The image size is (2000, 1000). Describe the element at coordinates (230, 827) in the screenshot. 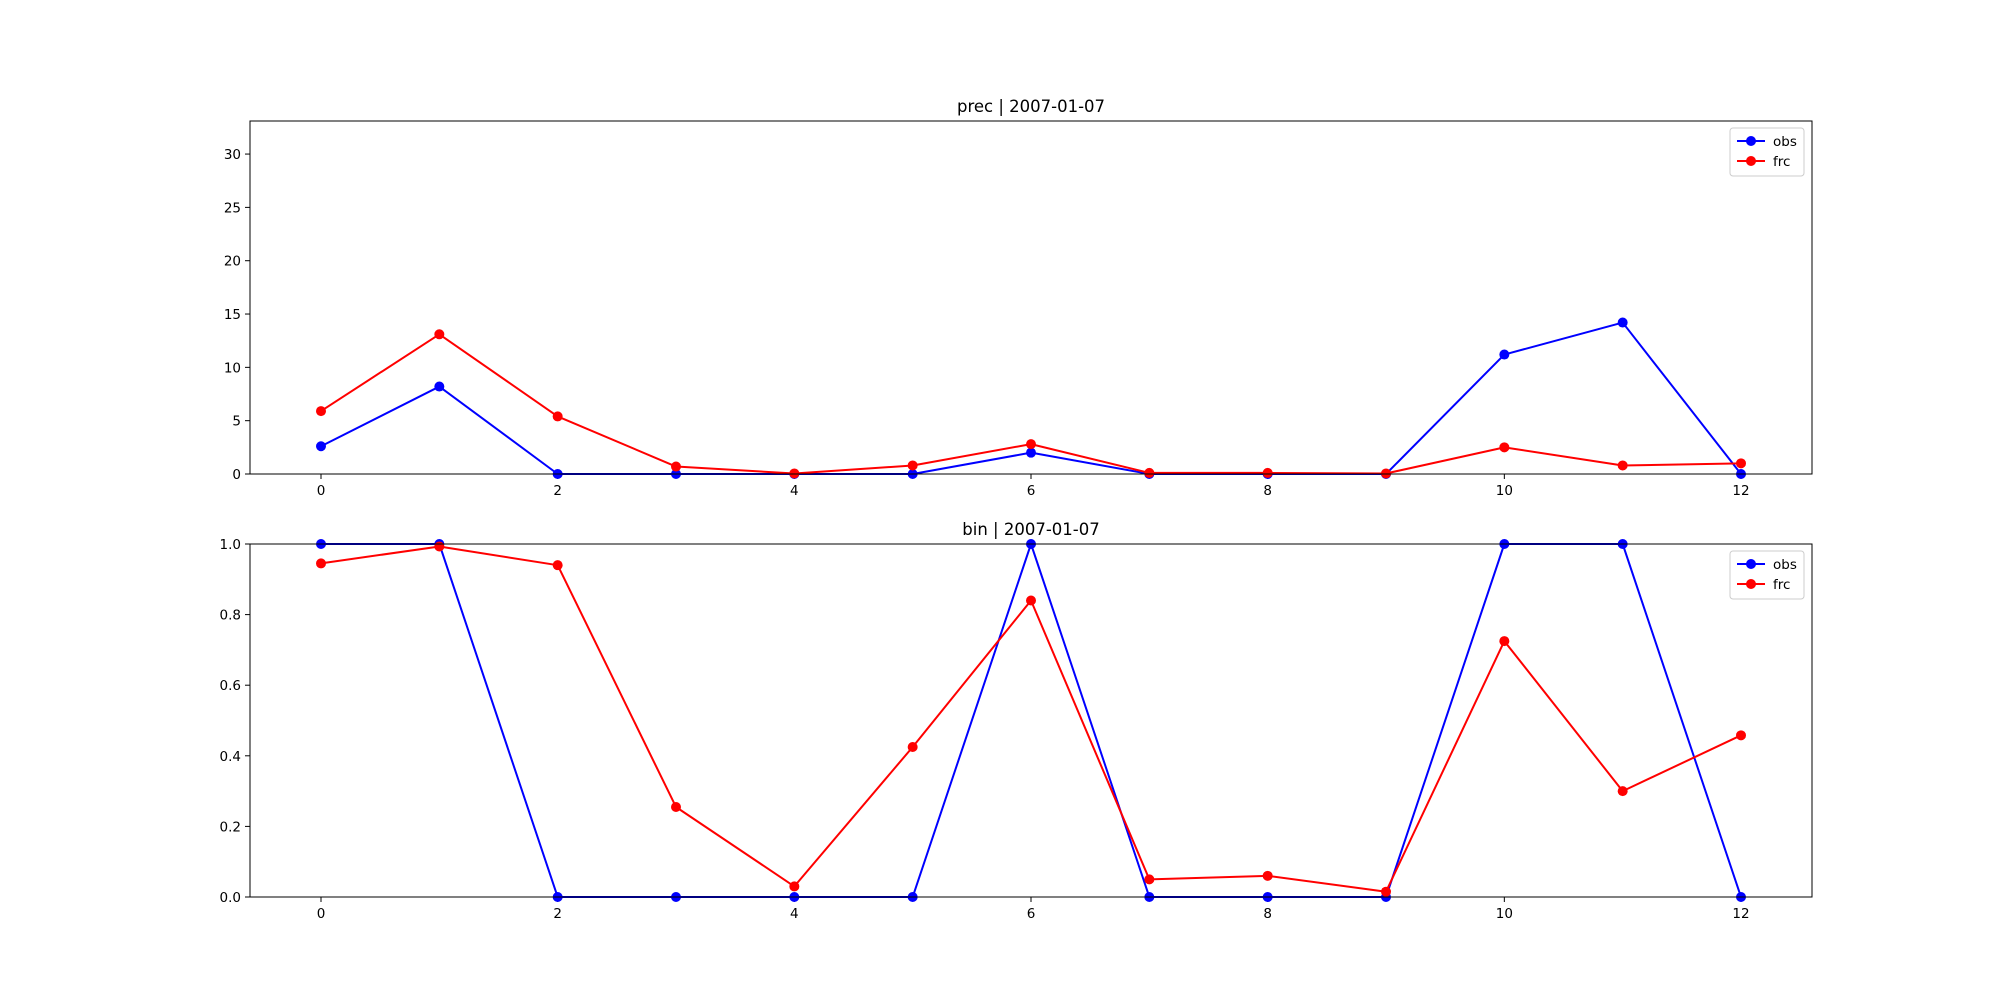

I see `y-tick-label: 0.2` at that location.